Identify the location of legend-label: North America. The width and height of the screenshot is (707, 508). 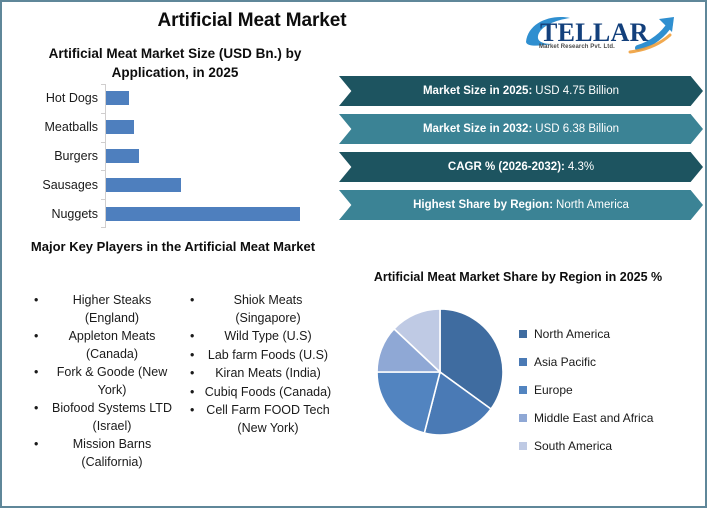
(572, 334).